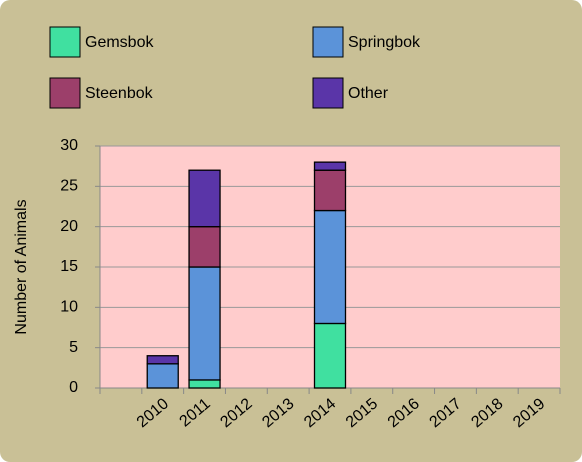  Describe the element at coordinates (119, 93) in the screenshot. I see `legend-label: Steenbok` at that location.